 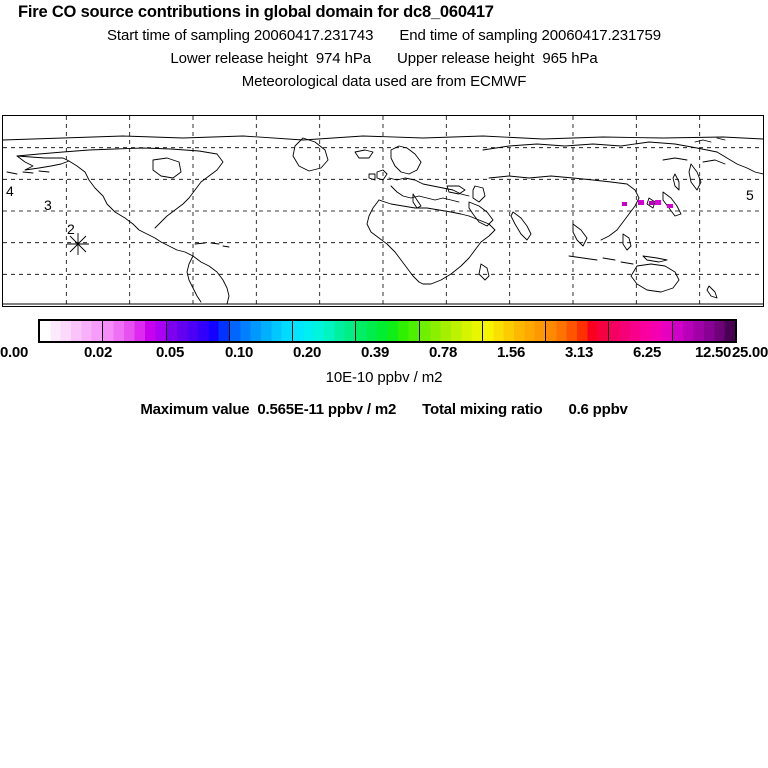 What do you see at coordinates (343, 58) in the screenshot?
I see `lower-release-height-value: 974 hPa` at bounding box center [343, 58].